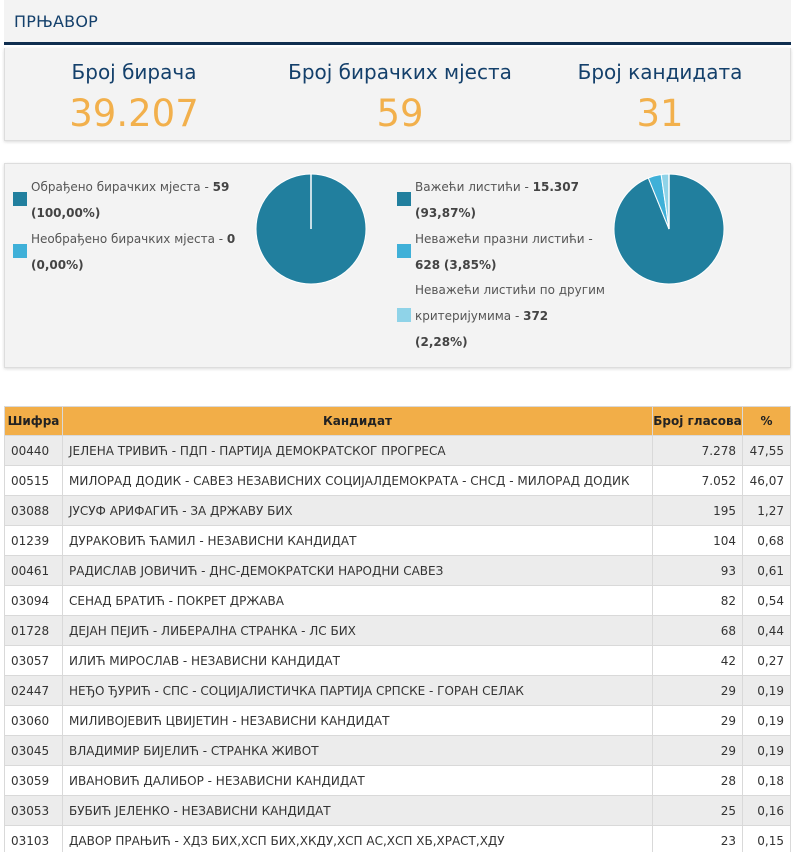  Describe the element at coordinates (428, 265) in the screenshot. I see `legend-invalid-empty-count: 628` at that location.